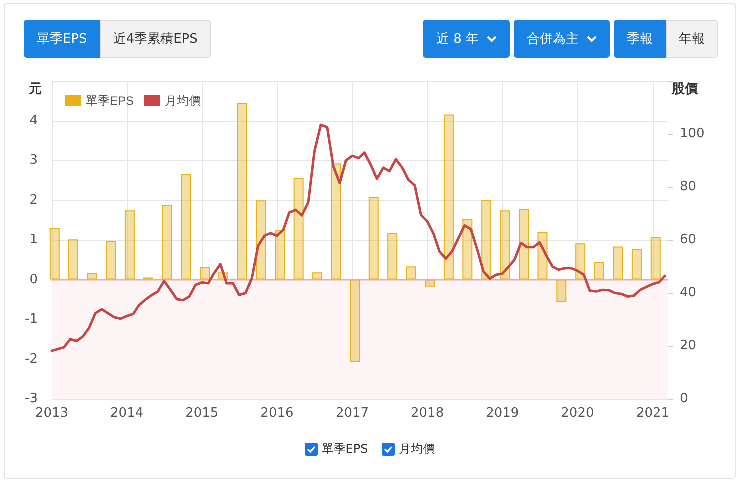  What do you see at coordinates (685, 88) in the screenshot?
I see `y2-axis-title: 股價` at bounding box center [685, 88].